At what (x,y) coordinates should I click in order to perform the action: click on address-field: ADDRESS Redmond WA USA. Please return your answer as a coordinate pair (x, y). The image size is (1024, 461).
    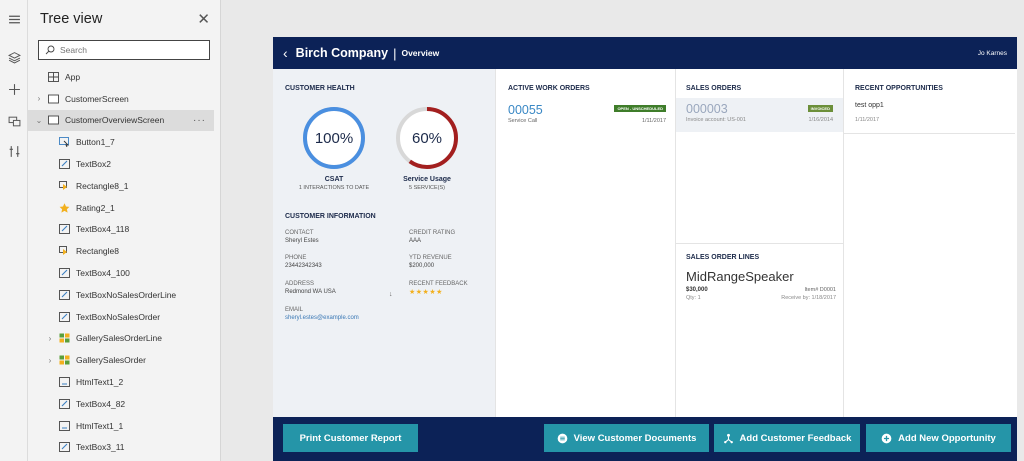
    Looking at the image, I should click on (310, 288).